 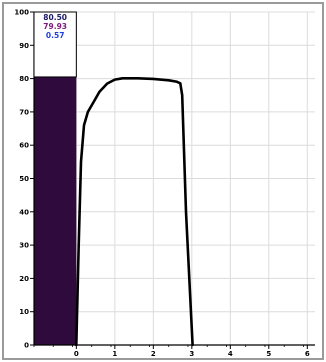 I want to click on y-tick-label: 20, so click(x=24, y=279).